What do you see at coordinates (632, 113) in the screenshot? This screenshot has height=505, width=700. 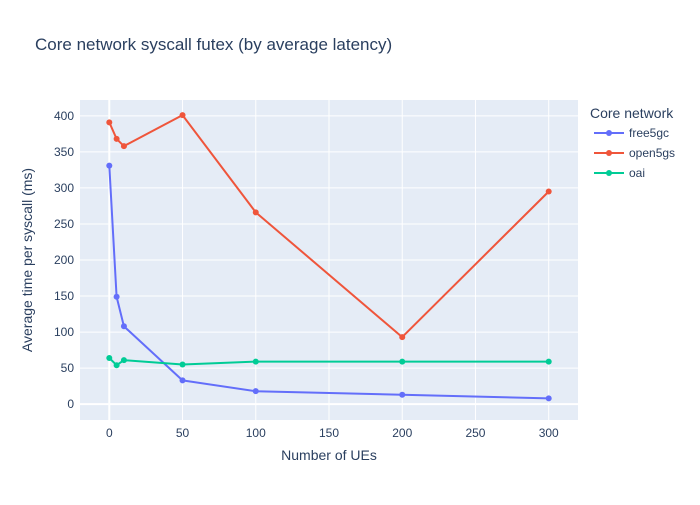 I see `legend-title: Core network` at bounding box center [632, 113].